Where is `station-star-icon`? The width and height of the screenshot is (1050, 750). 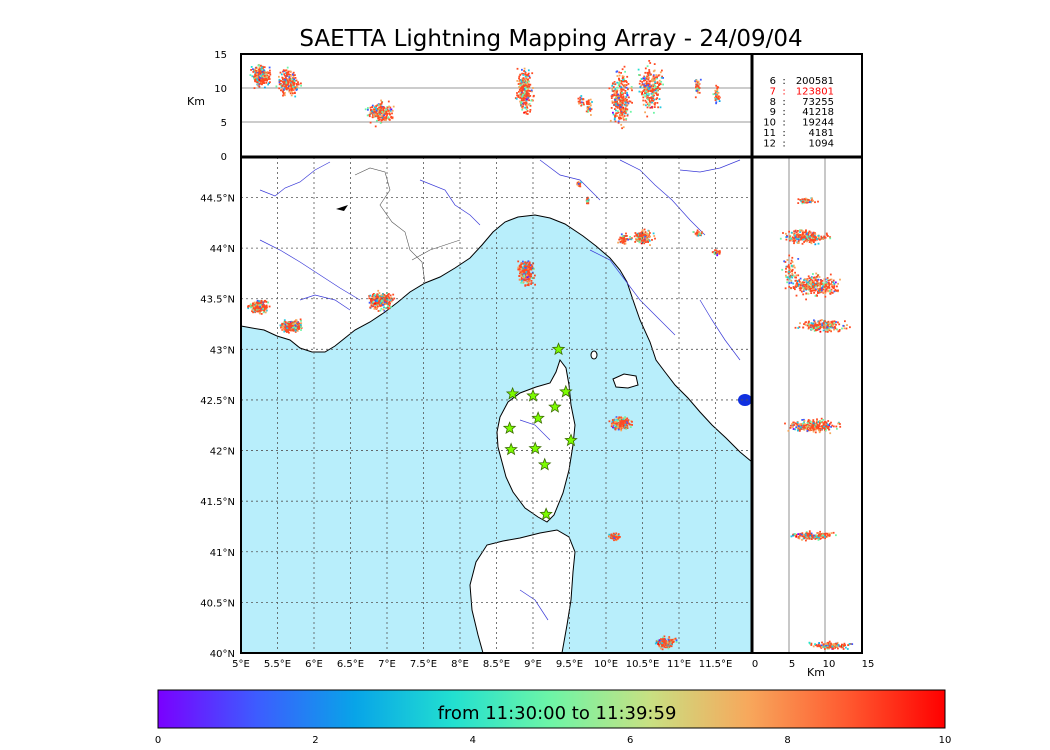
station-star-icon is located at coordinates (533, 395).